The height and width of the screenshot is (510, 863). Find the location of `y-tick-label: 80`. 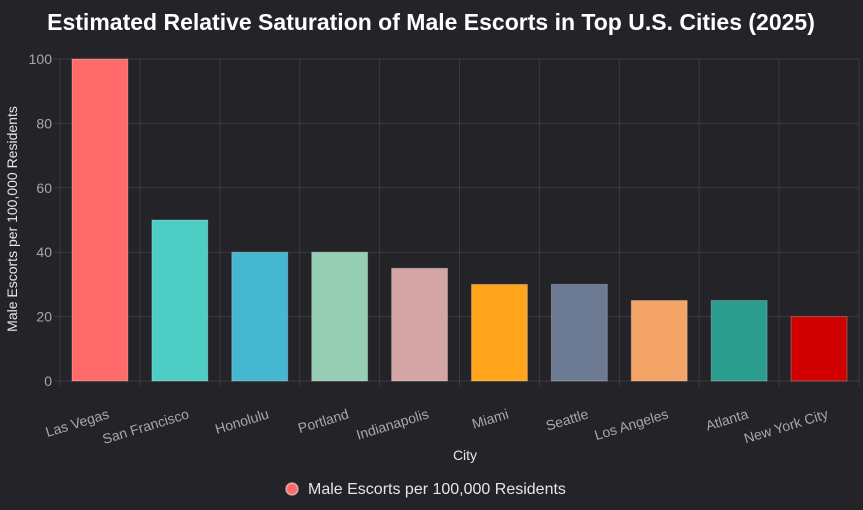

y-tick-label: 80 is located at coordinates (44, 123).